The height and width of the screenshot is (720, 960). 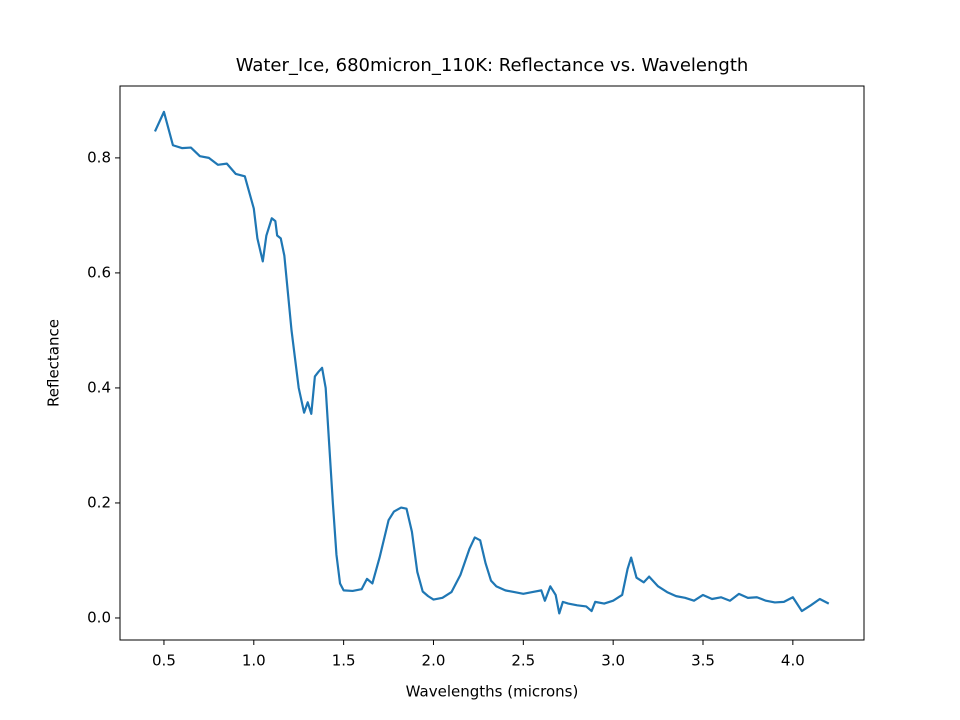 I want to click on x-tick-label: 3.0, so click(x=613, y=661).